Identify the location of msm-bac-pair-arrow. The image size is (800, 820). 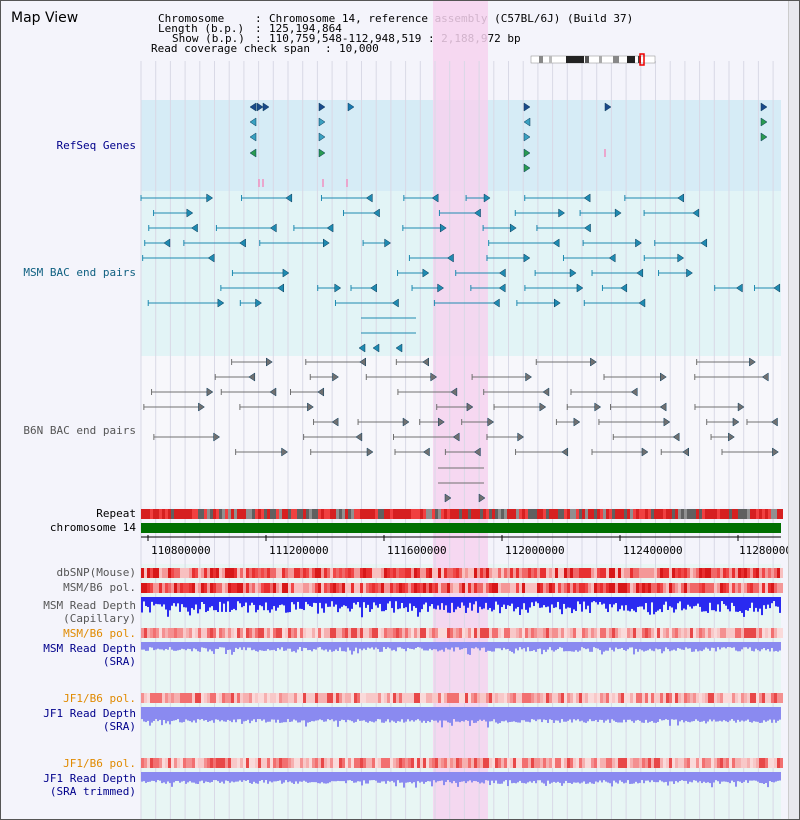
(642, 303).